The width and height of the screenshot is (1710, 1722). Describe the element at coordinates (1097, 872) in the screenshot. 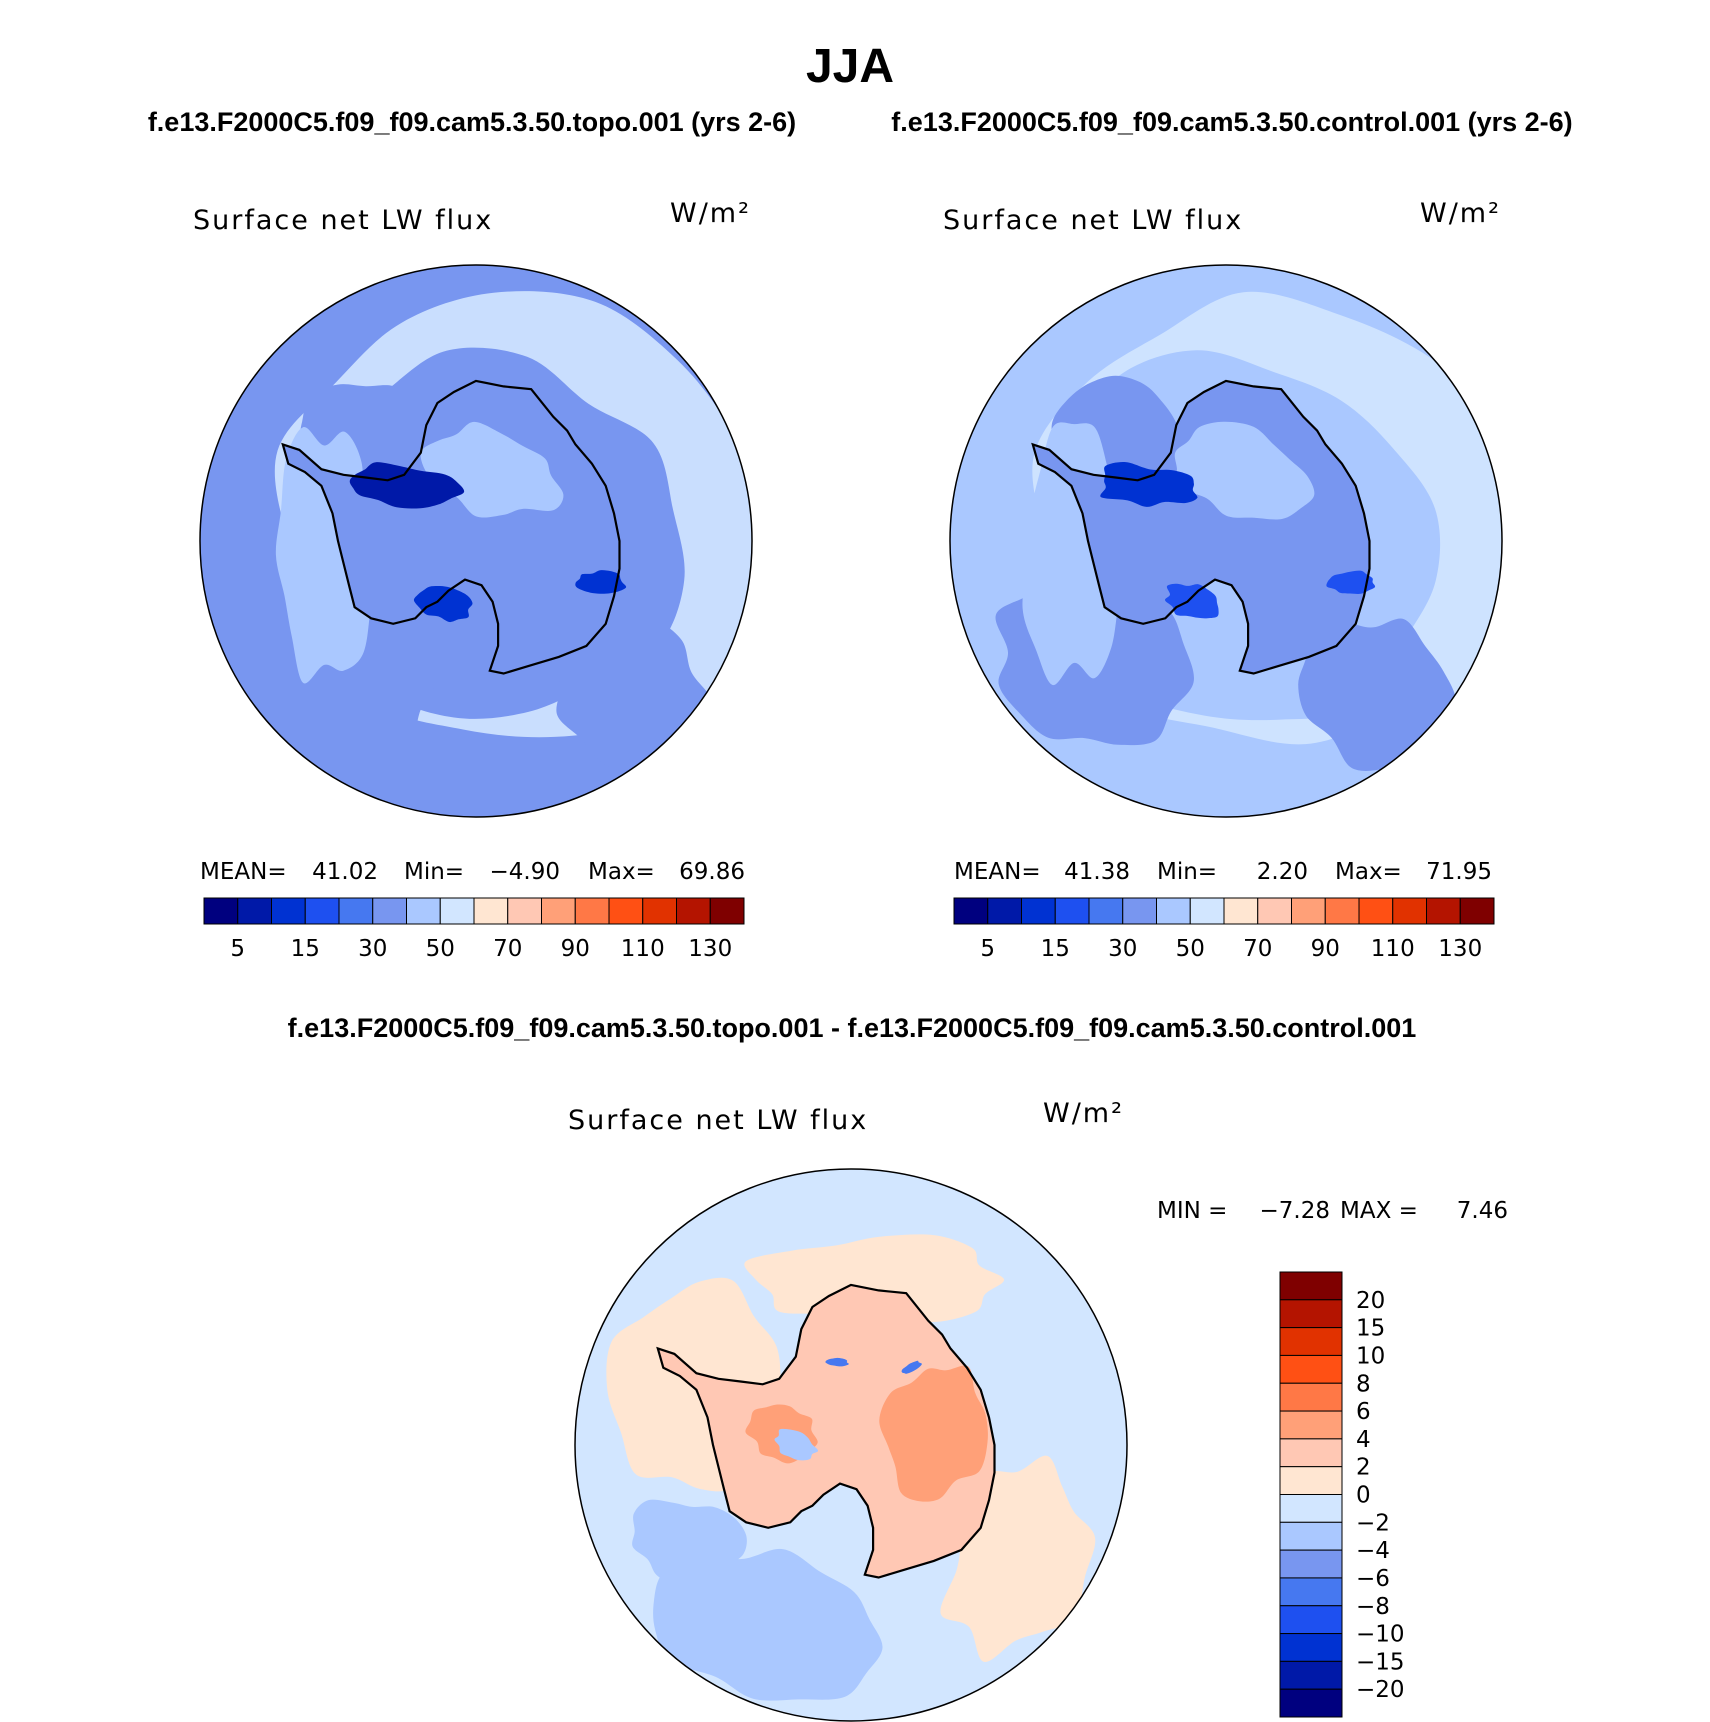

I see `control-mean-value: 41.38` at that location.